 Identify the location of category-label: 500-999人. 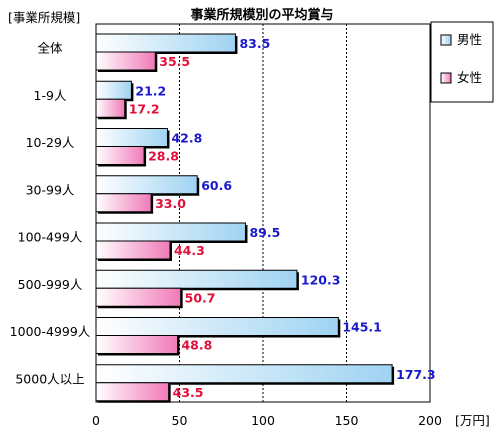
(50, 284).